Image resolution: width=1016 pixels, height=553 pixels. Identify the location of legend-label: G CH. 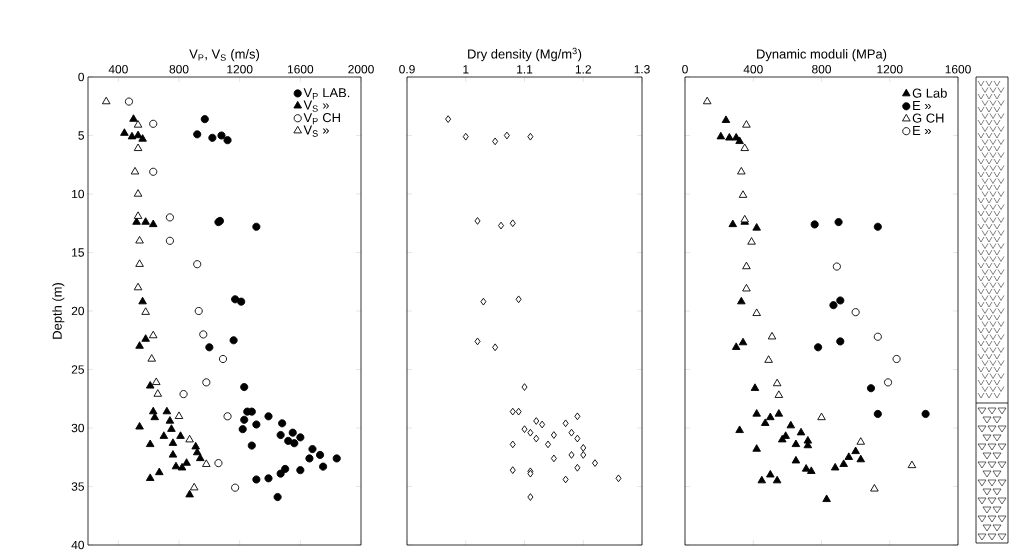
(928, 118).